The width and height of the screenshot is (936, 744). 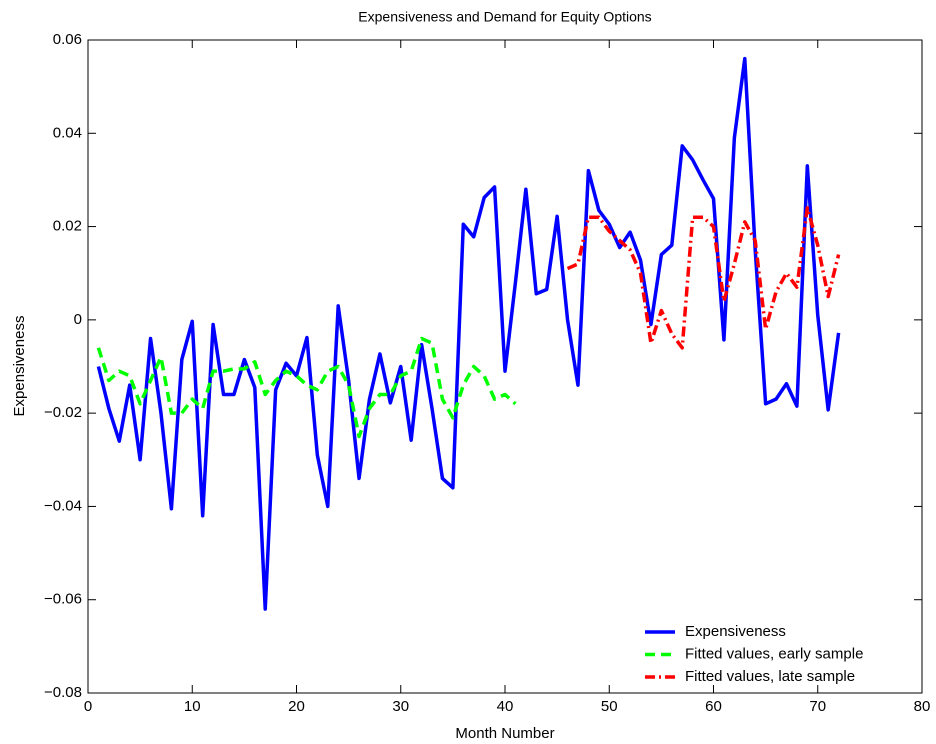 I want to click on legend-label: Fitted values, early sample, so click(x=774, y=653).